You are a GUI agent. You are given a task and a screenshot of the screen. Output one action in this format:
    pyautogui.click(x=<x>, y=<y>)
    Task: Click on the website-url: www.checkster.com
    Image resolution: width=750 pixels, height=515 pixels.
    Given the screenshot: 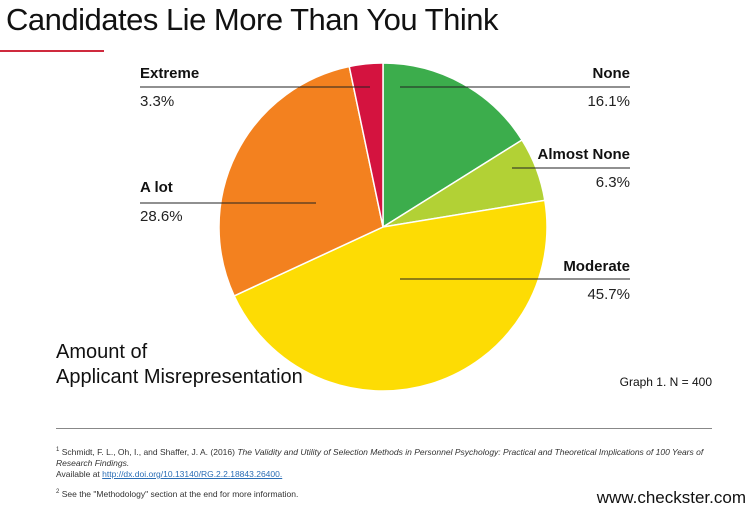 What is the action you would take?
    pyautogui.click(x=671, y=497)
    